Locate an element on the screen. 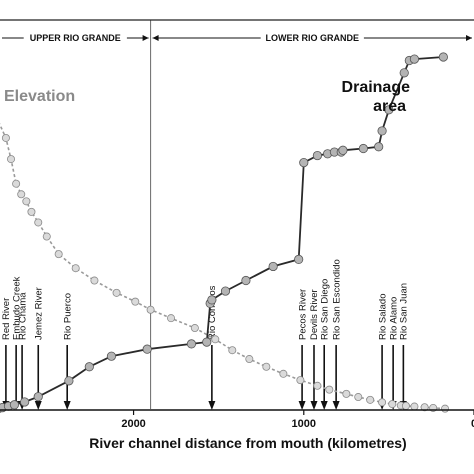 Image resolution: width=474 pixels, height=474 pixels. region-label: UPPER RIO GRANDE is located at coordinates (75, 38).